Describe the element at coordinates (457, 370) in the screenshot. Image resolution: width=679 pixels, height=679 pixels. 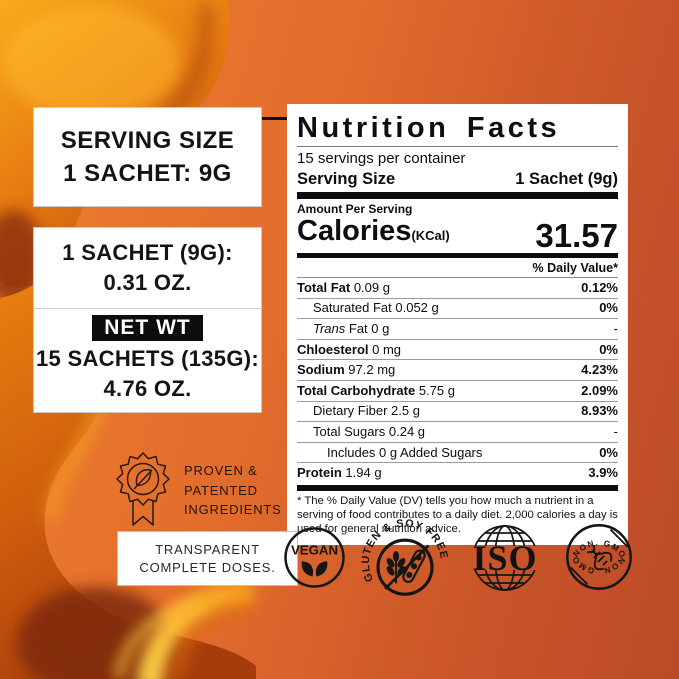
I see `nutrition-row: Sodium 97.2 mg 4.23%` at that location.